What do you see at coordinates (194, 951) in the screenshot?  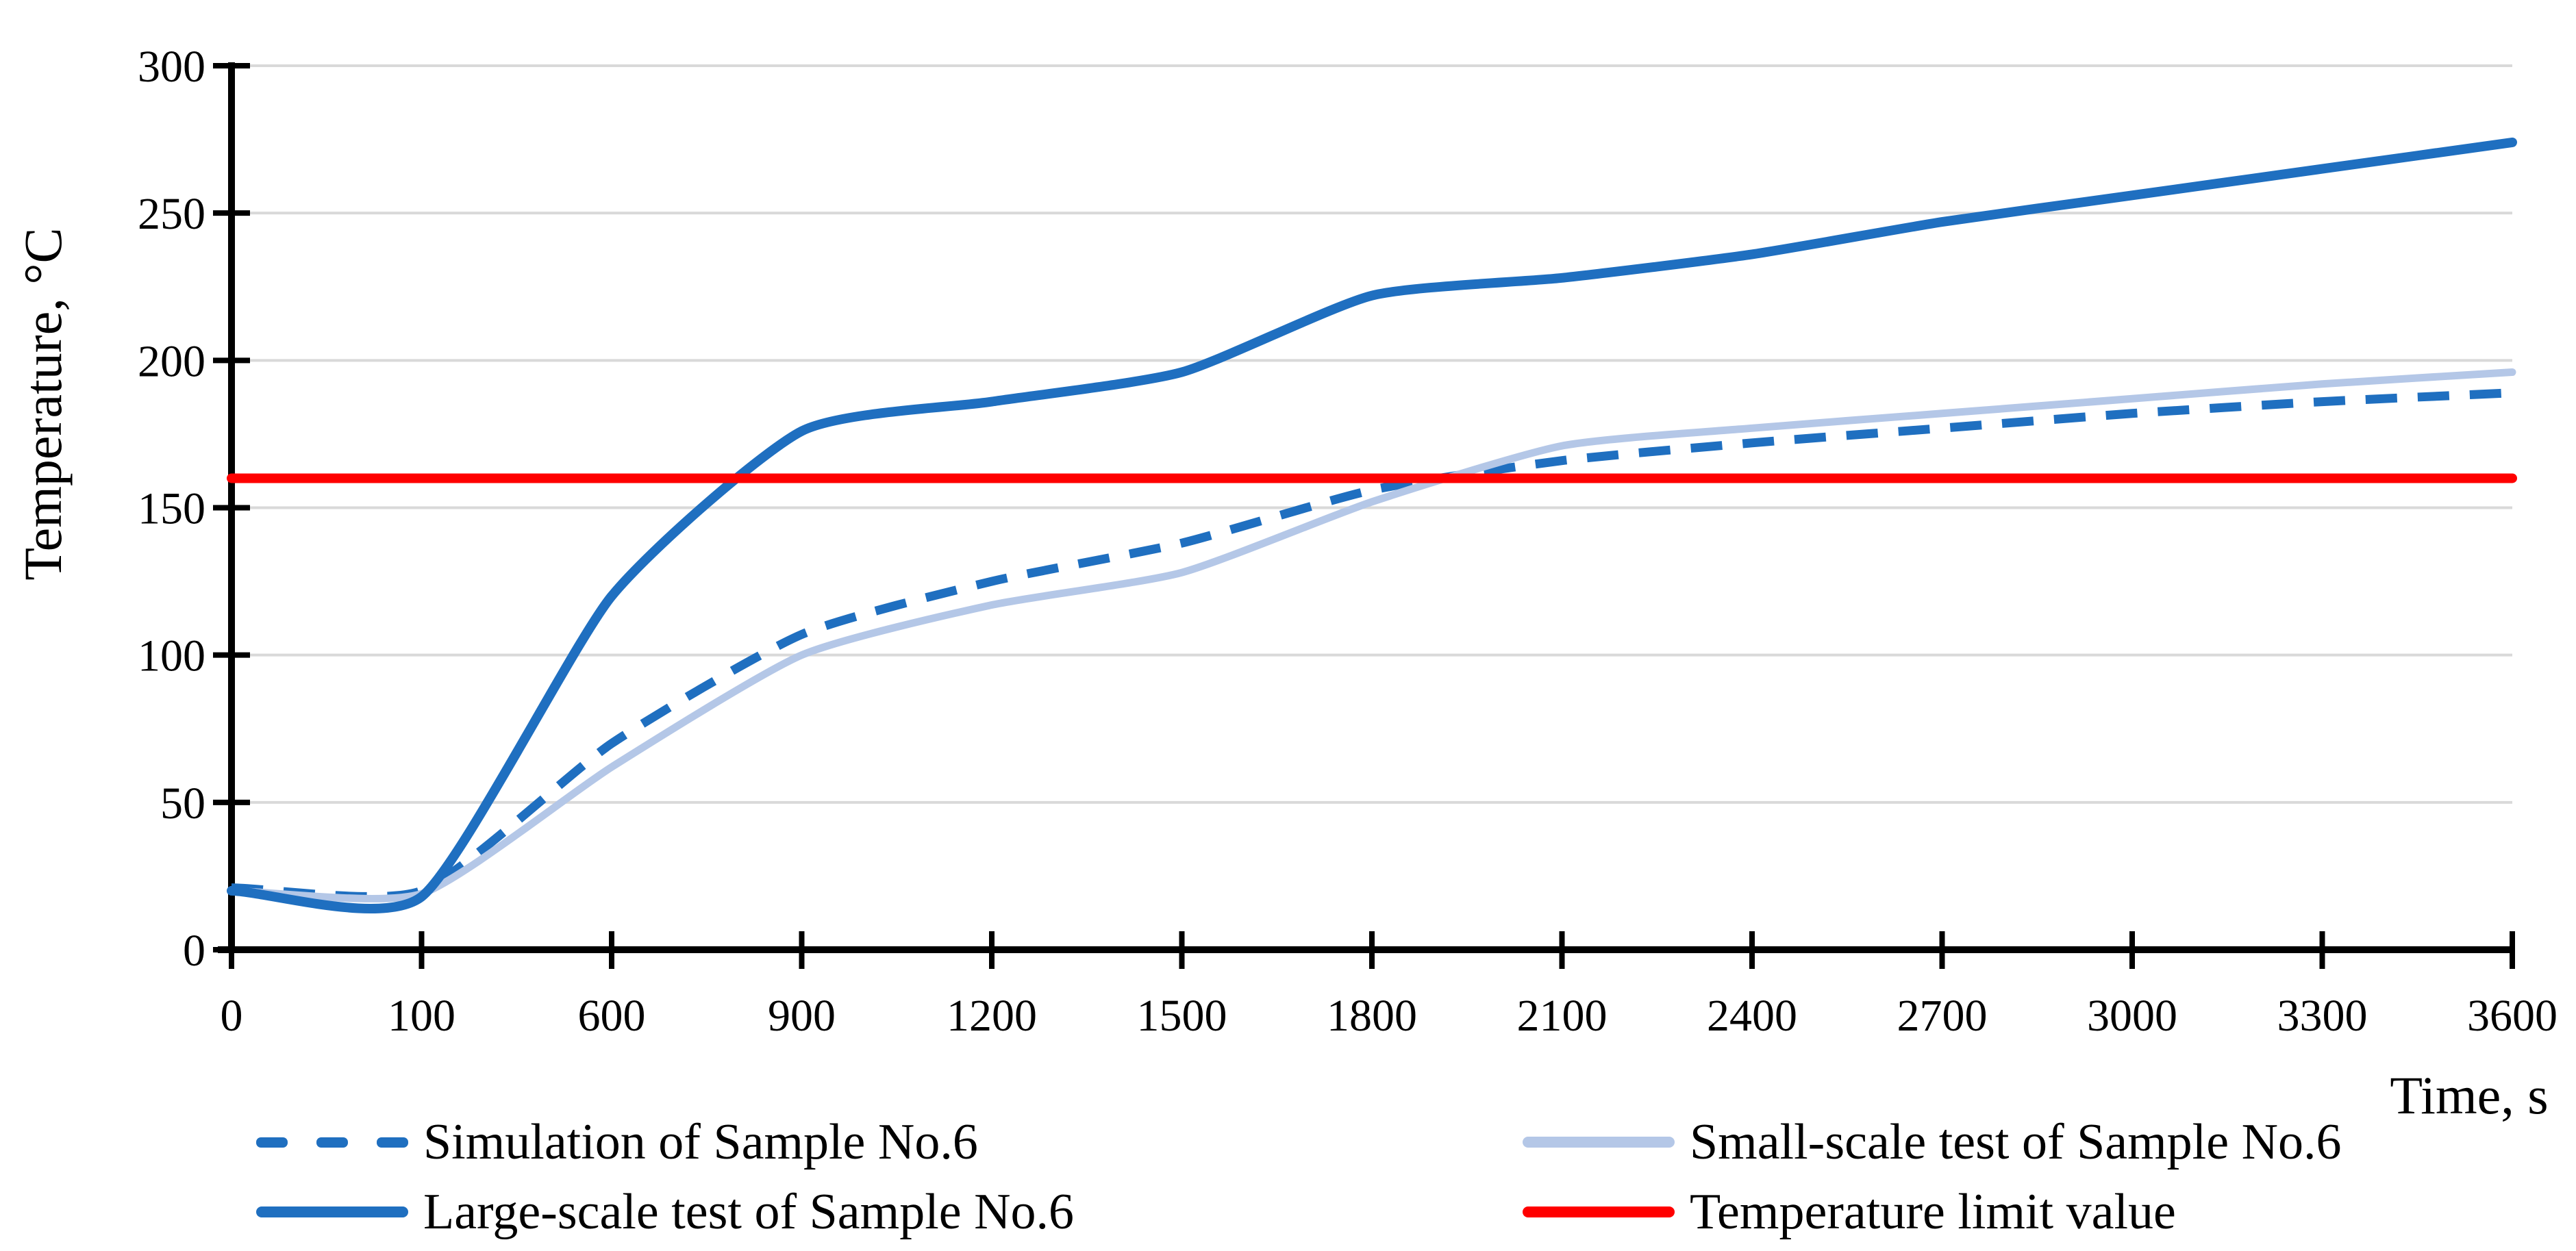 I see `y-tick-label: 0` at bounding box center [194, 951].